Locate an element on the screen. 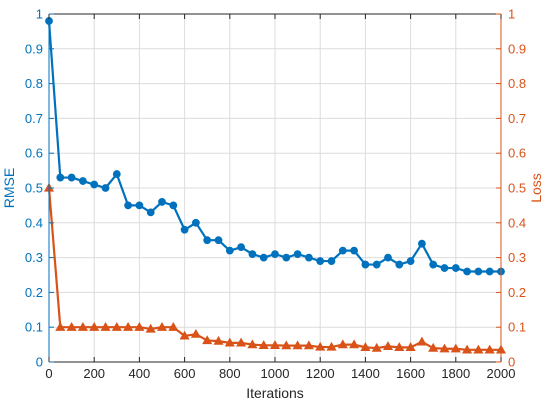 The height and width of the screenshot is (406, 550). x-tick-label: 600 is located at coordinates (185, 373).